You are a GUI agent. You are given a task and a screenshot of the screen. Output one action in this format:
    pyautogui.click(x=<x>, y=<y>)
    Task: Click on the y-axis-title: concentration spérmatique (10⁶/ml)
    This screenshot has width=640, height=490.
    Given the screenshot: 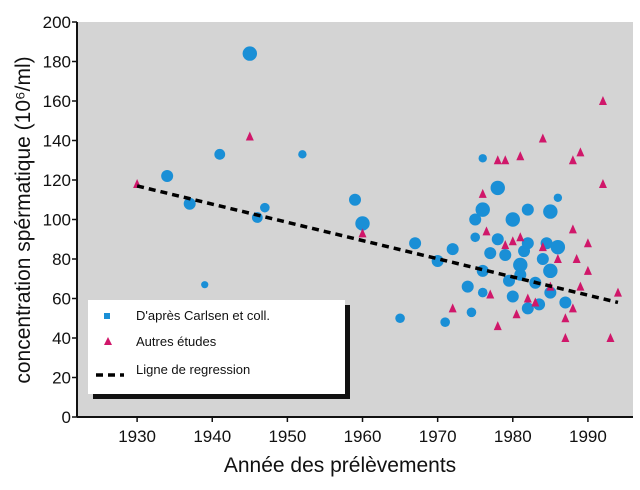 What is the action you would take?
    pyautogui.click(x=23, y=219)
    